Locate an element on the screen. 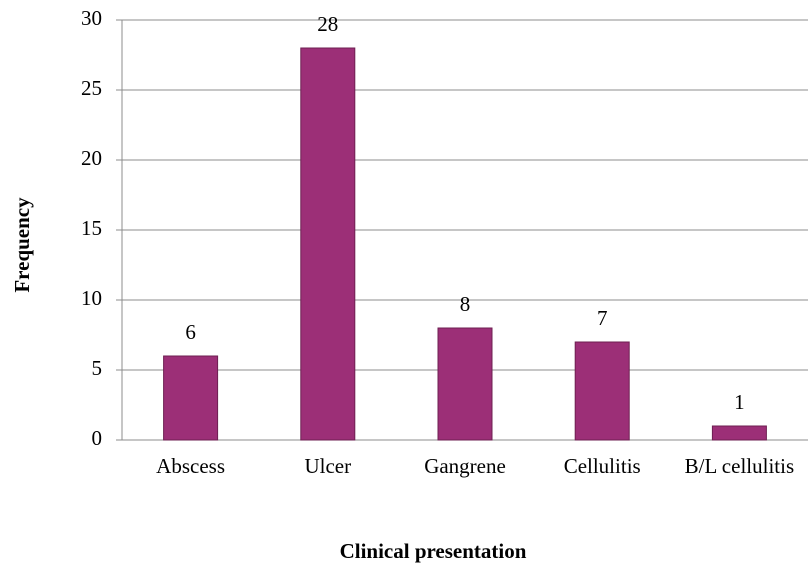 Image resolution: width=811 pixels, height=565 pixels. y-tick-label: 30 is located at coordinates (91, 18).